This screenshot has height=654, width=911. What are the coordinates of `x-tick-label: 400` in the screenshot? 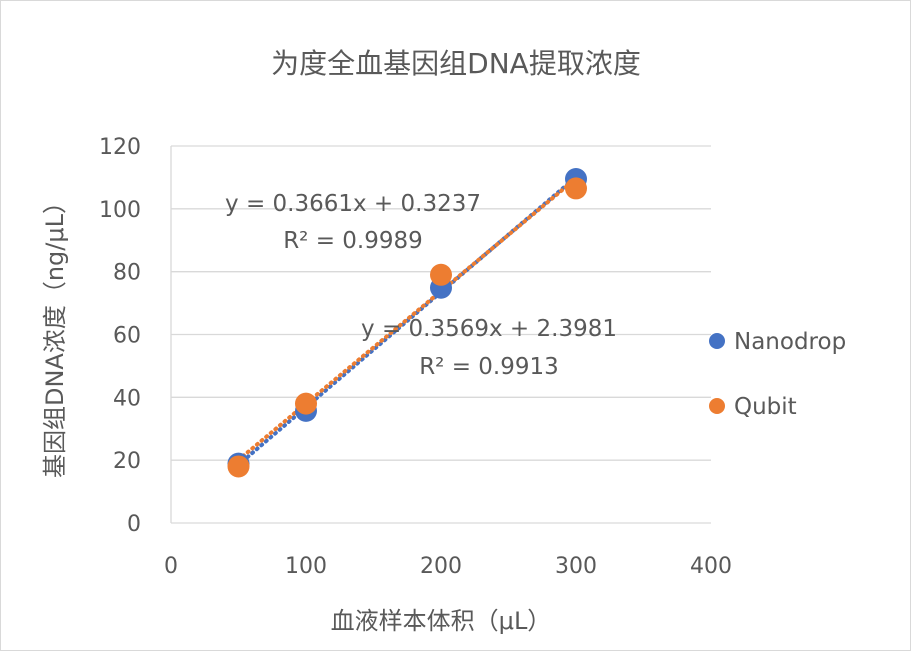 It's located at (711, 566).